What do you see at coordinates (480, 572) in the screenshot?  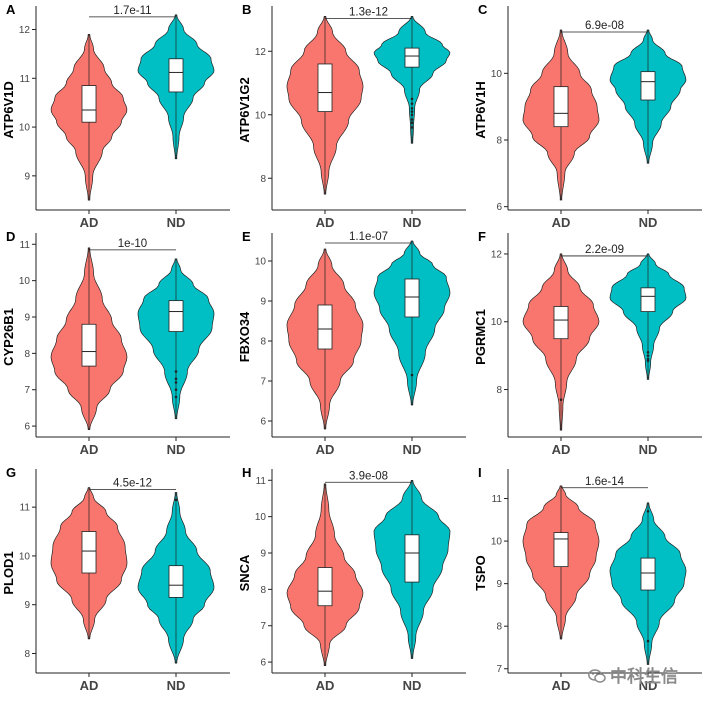 I see `y-axis-label: TSPO` at bounding box center [480, 572].